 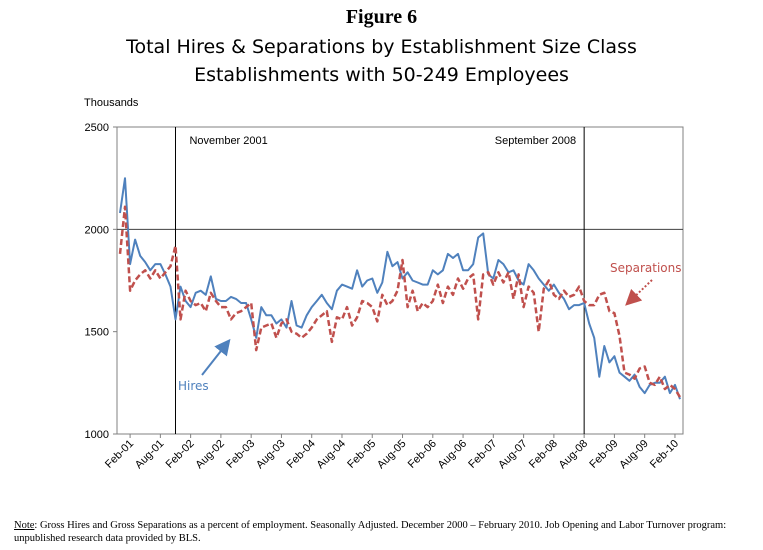 I want to click on x-tick-label: Feb-05, so click(x=361, y=454).